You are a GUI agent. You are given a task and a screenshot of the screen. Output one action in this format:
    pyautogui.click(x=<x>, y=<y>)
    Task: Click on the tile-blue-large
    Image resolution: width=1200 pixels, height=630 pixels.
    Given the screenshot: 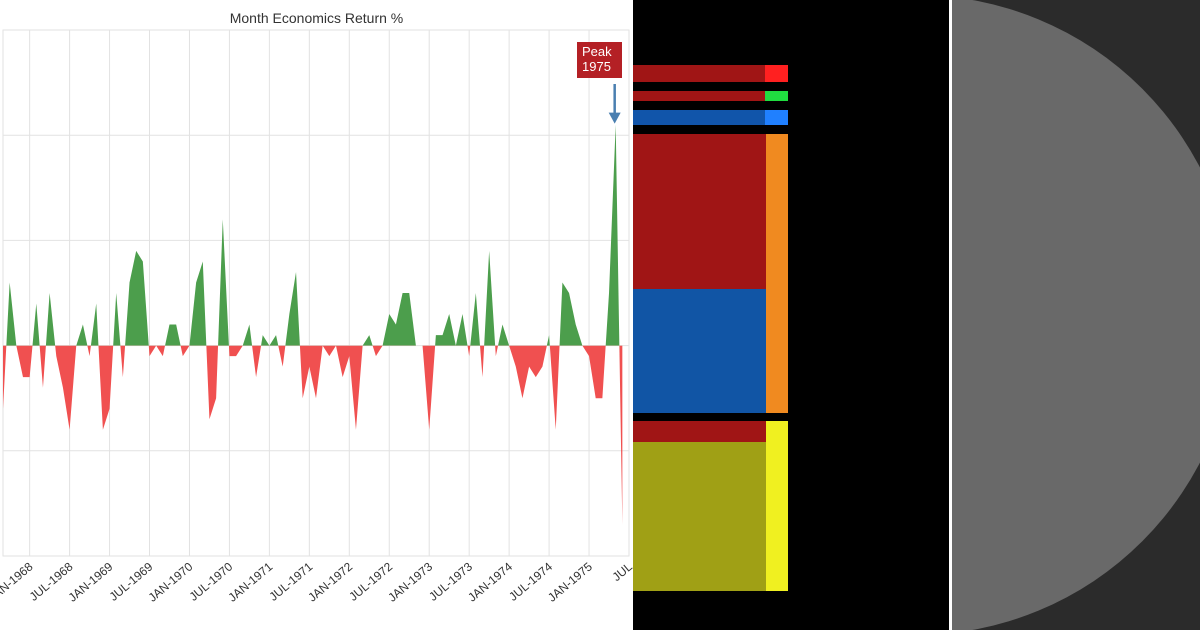 What is the action you would take?
    pyautogui.click(x=699, y=351)
    